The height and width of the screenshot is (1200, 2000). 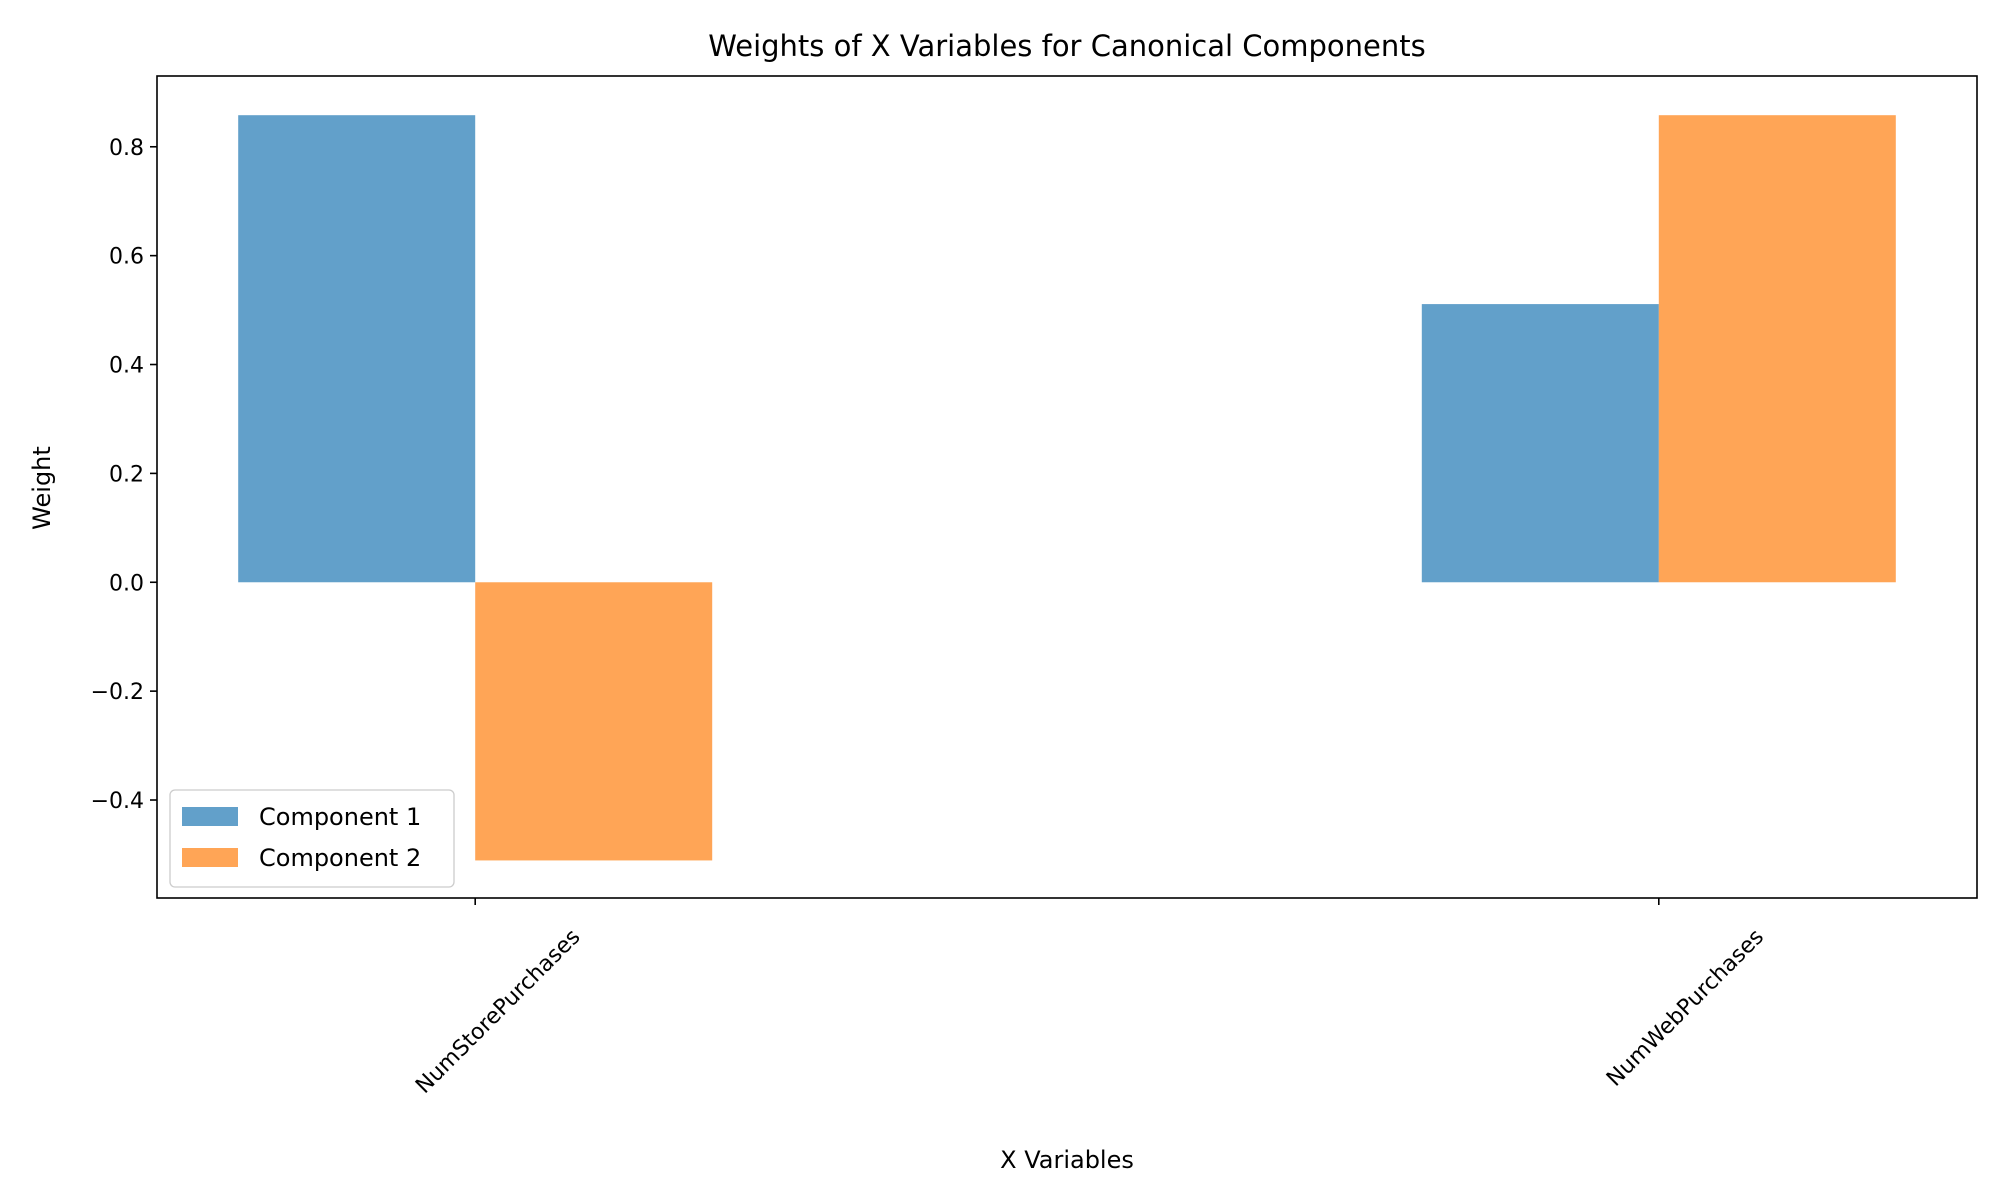 What do you see at coordinates (117, 801) in the screenshot?
I see `y-tick-label: −0.4` at bounding box center [117, 801].